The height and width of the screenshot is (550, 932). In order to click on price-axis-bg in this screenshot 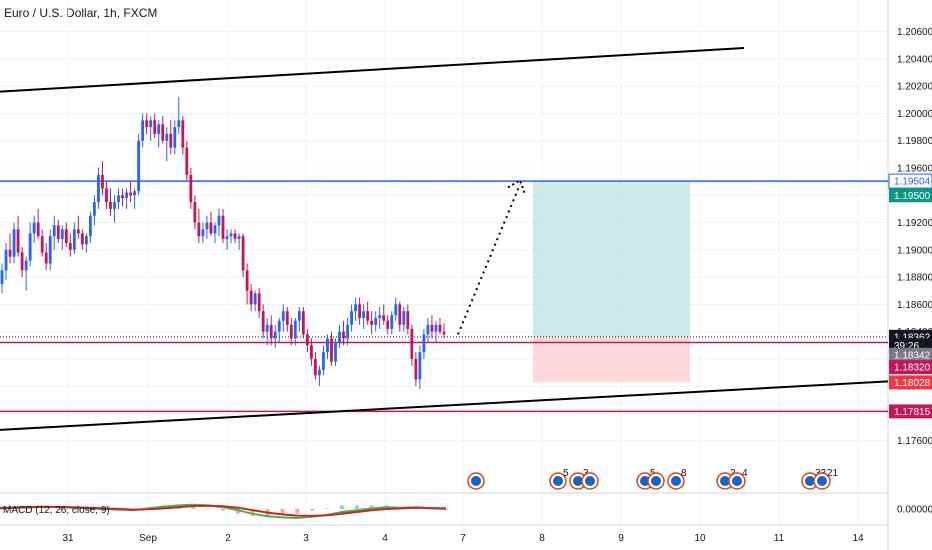, I will do `click(910, 275)`.